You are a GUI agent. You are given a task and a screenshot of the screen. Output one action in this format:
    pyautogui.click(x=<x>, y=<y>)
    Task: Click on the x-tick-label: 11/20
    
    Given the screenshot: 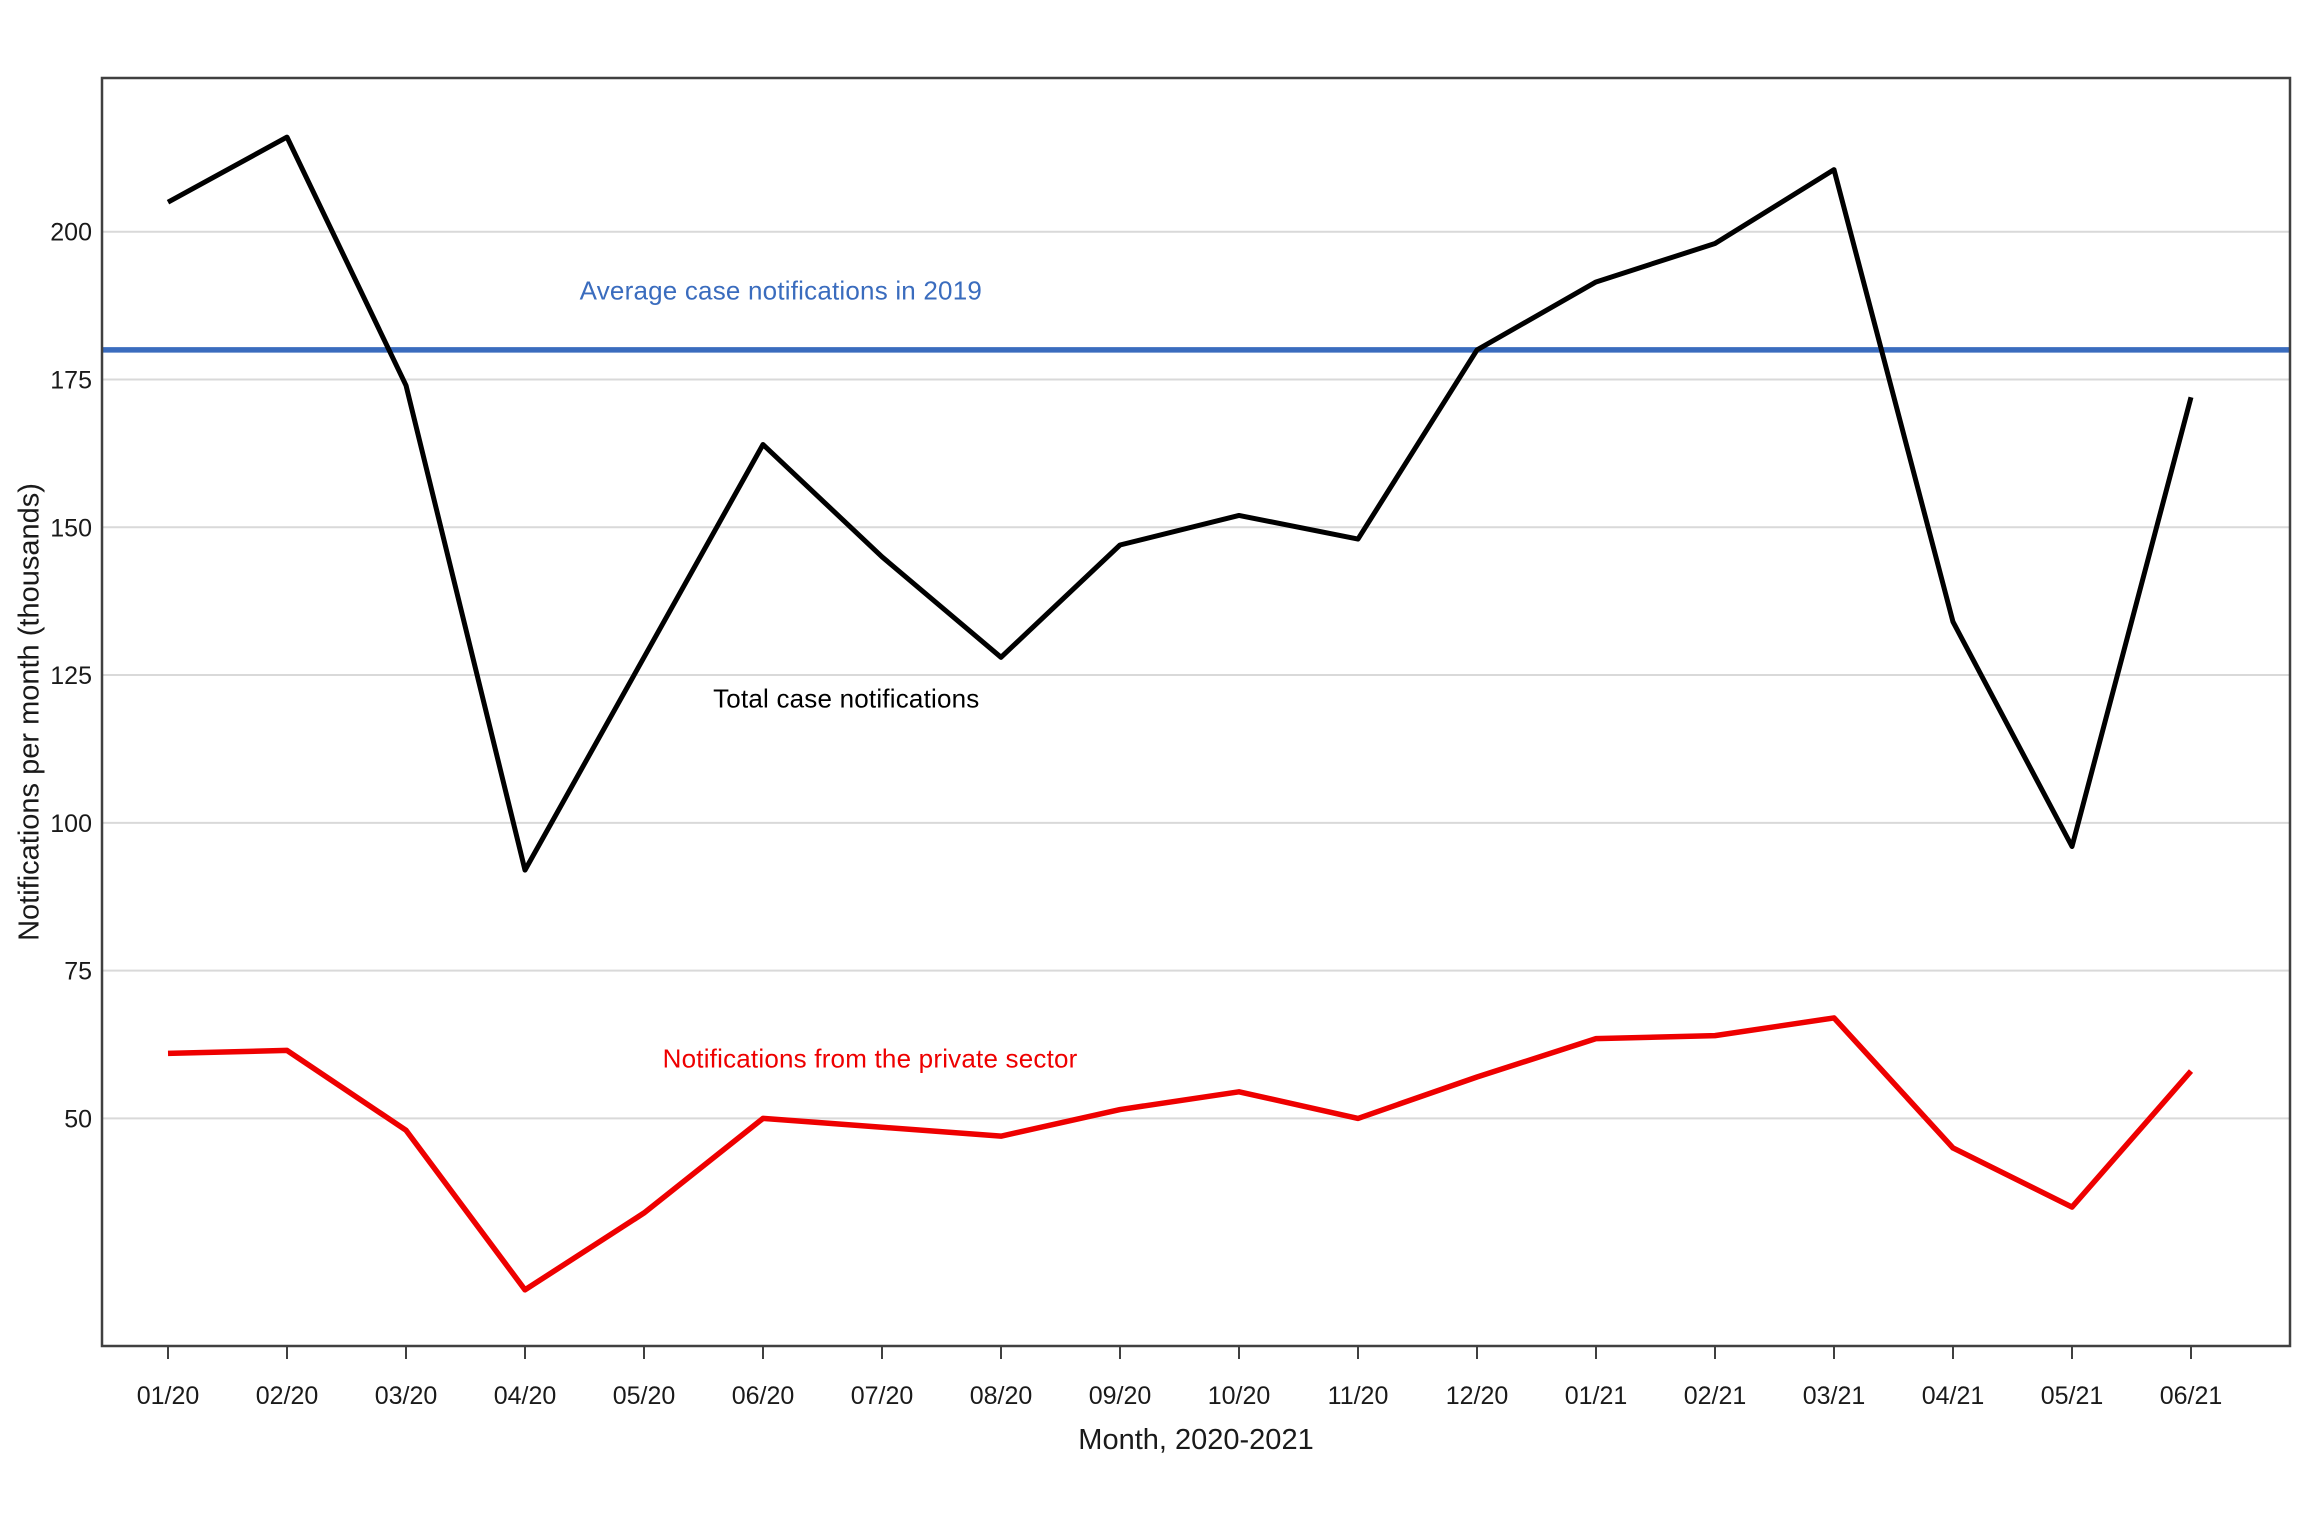 What is the action you would take?
    pyautogui.click(x=1358, y=1396)
    